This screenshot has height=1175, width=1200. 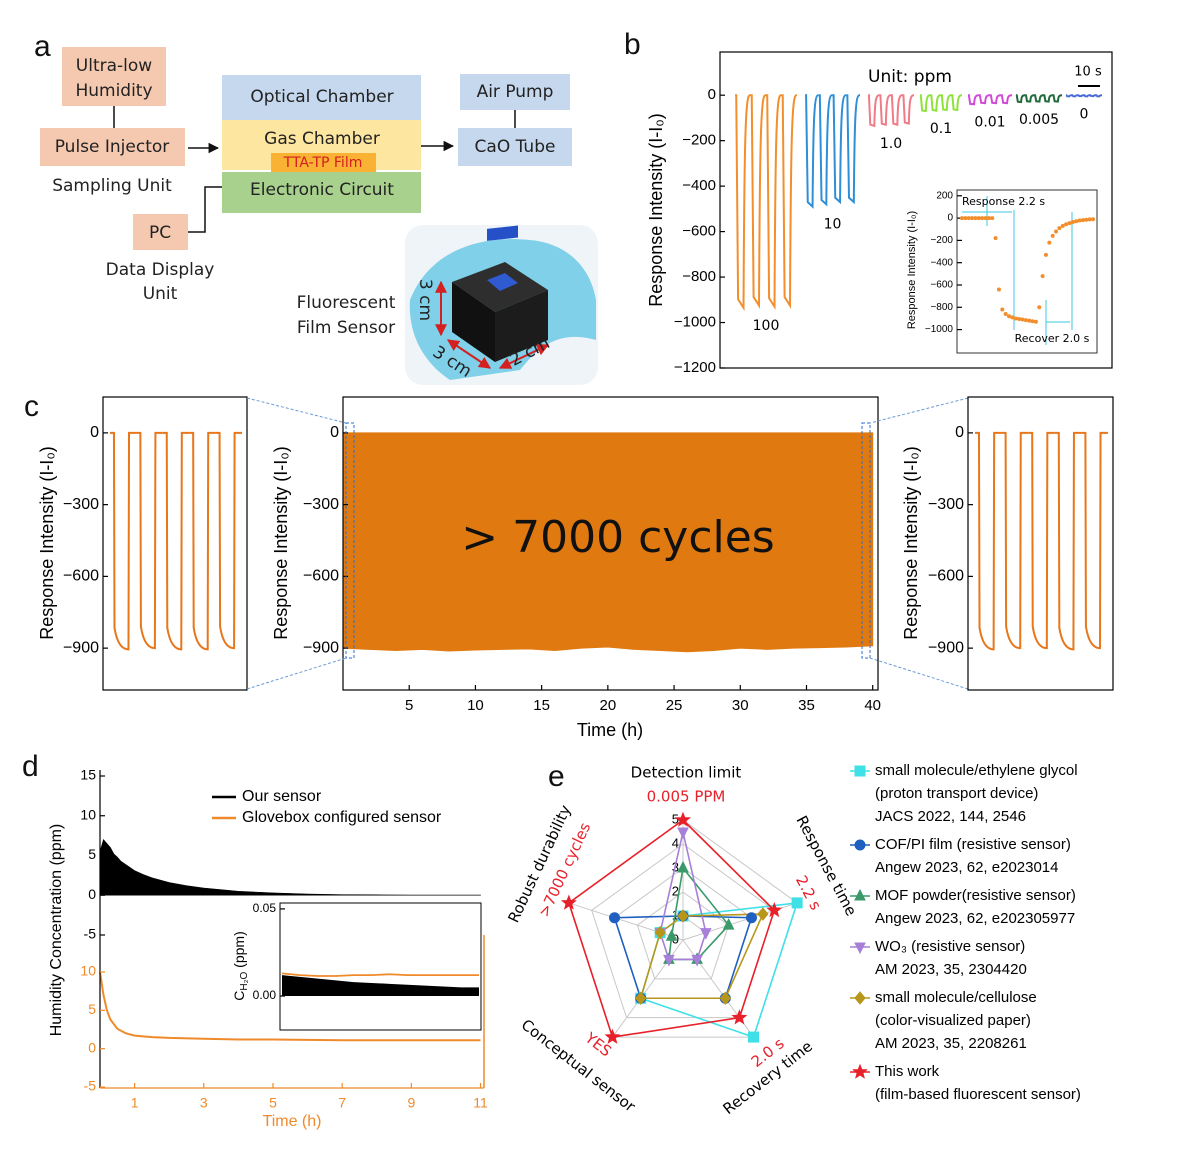 What do you see at coordinates (675, 842) in the screenshot?
I see `r-tick-label: 4` at bounding box center [675, 842].